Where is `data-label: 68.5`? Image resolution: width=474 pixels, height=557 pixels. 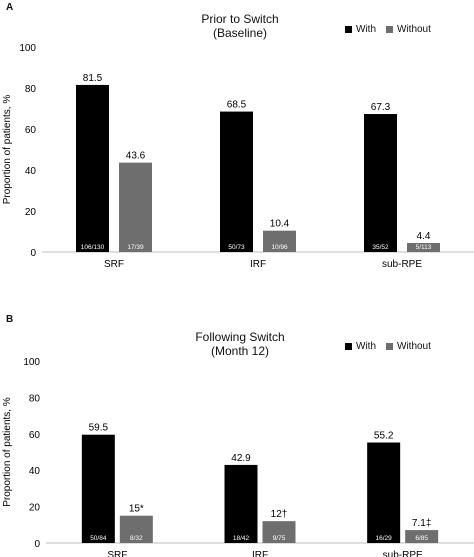
data-label: 68.5 is located at coordinates (237, 105).